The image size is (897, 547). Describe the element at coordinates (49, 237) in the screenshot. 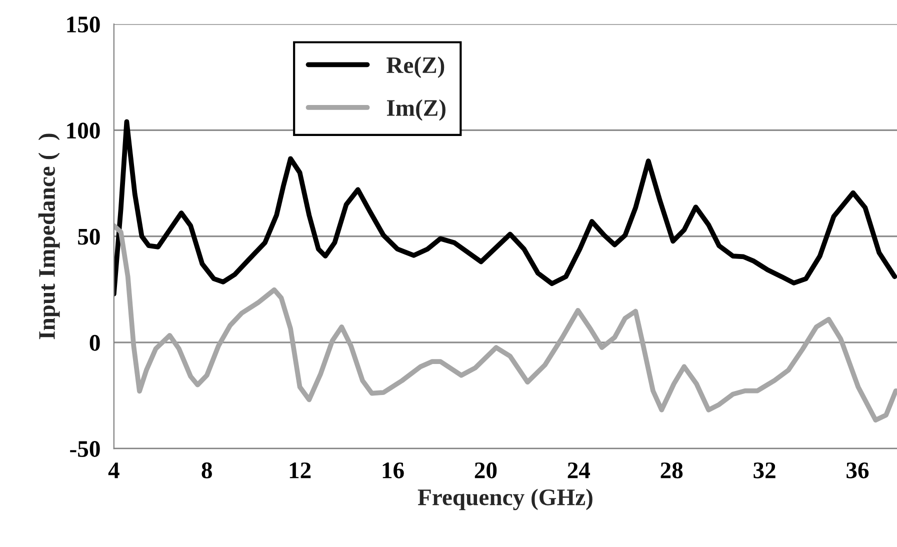

I see `y-axis-title: Input Impedance ( )` at that location.